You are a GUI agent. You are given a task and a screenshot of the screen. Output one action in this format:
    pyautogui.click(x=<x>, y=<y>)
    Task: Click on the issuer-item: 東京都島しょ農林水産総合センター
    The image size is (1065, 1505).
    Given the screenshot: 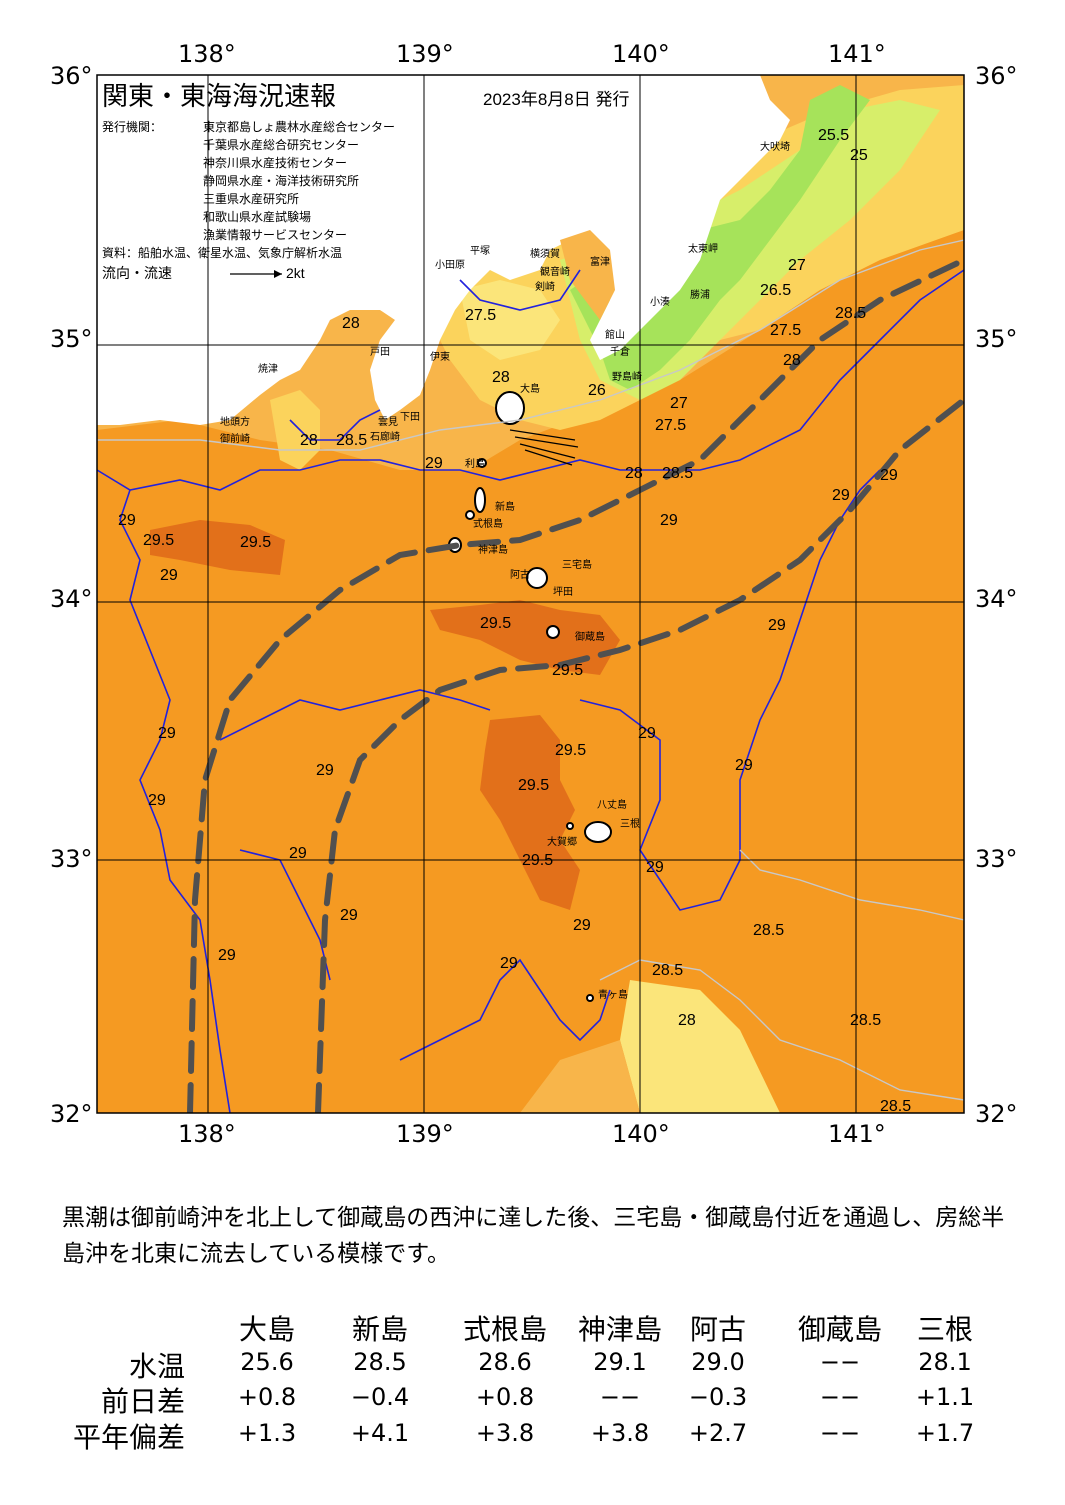 What is the action you would take?
    pyautogui.click(x=299, y=126)
    